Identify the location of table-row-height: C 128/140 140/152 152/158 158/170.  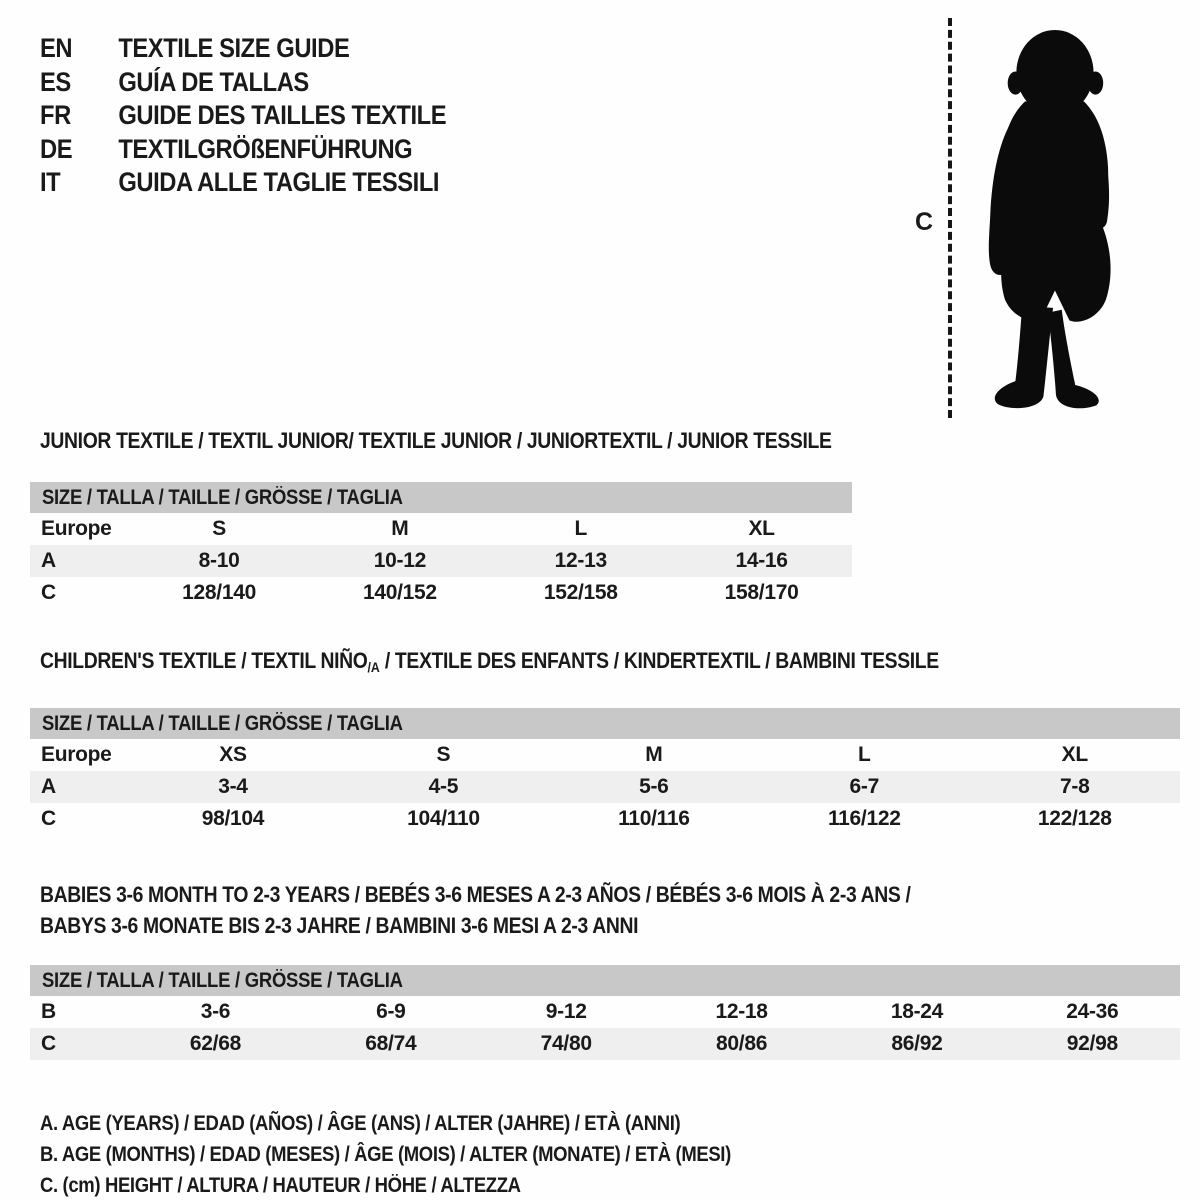
(441, 593).